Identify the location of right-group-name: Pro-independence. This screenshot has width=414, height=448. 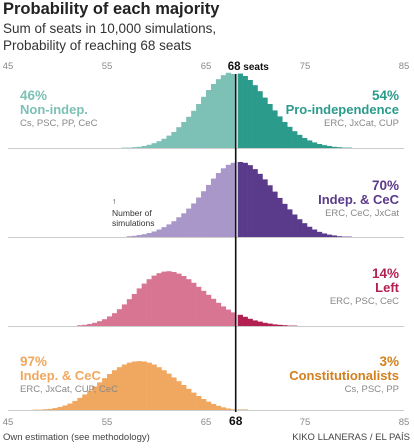
(342, 109).